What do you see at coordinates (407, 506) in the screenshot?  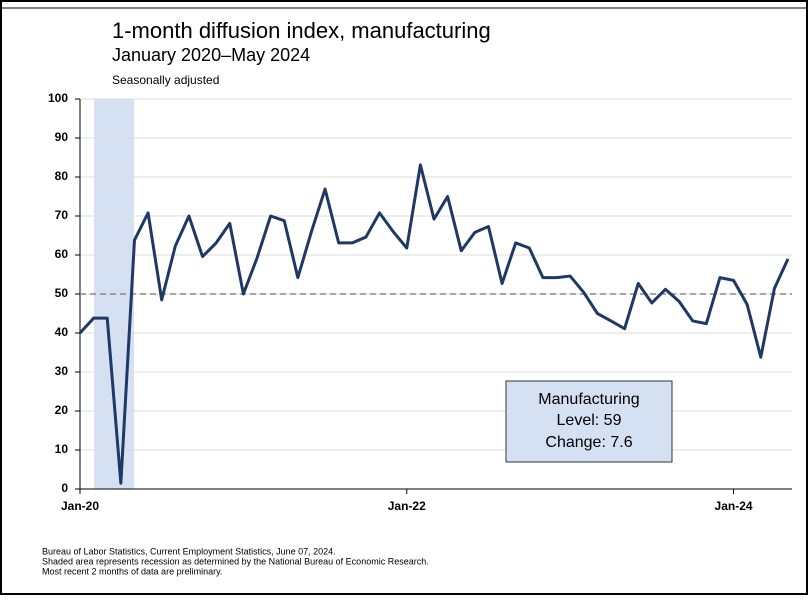 I see `x-tick-label: Jan-22` at bounding box center [407, 506].